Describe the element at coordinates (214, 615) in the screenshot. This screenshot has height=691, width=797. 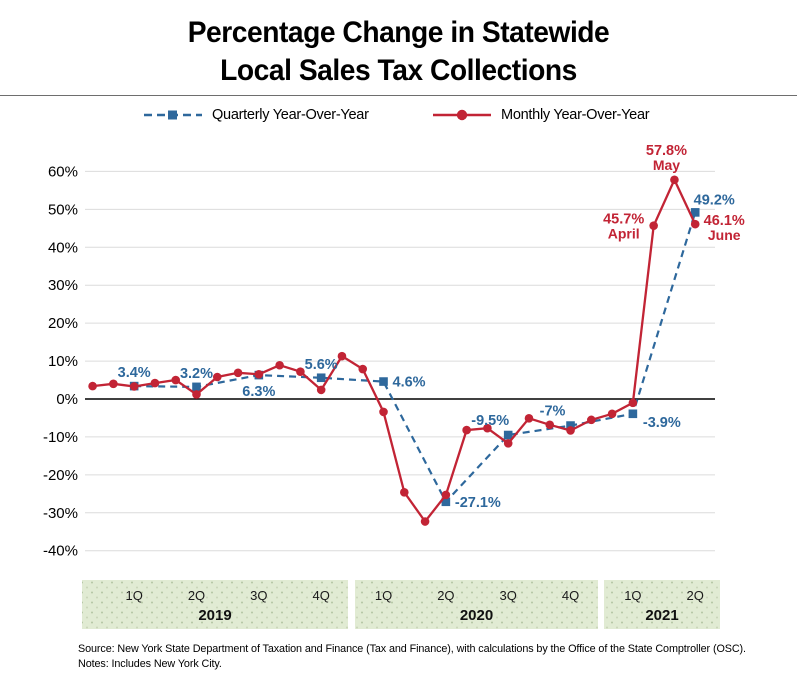
I see `year-label: 2019` at that location.